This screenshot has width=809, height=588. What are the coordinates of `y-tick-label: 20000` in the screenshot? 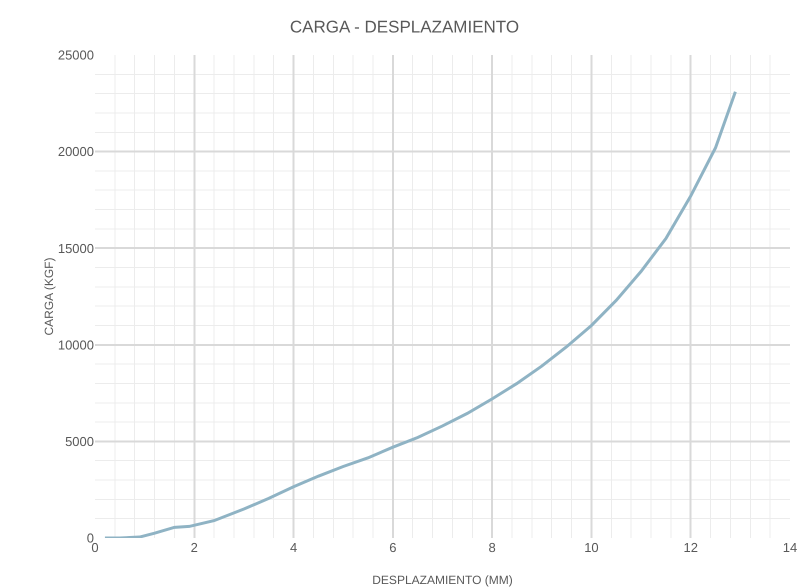 It's located at (76, 152).